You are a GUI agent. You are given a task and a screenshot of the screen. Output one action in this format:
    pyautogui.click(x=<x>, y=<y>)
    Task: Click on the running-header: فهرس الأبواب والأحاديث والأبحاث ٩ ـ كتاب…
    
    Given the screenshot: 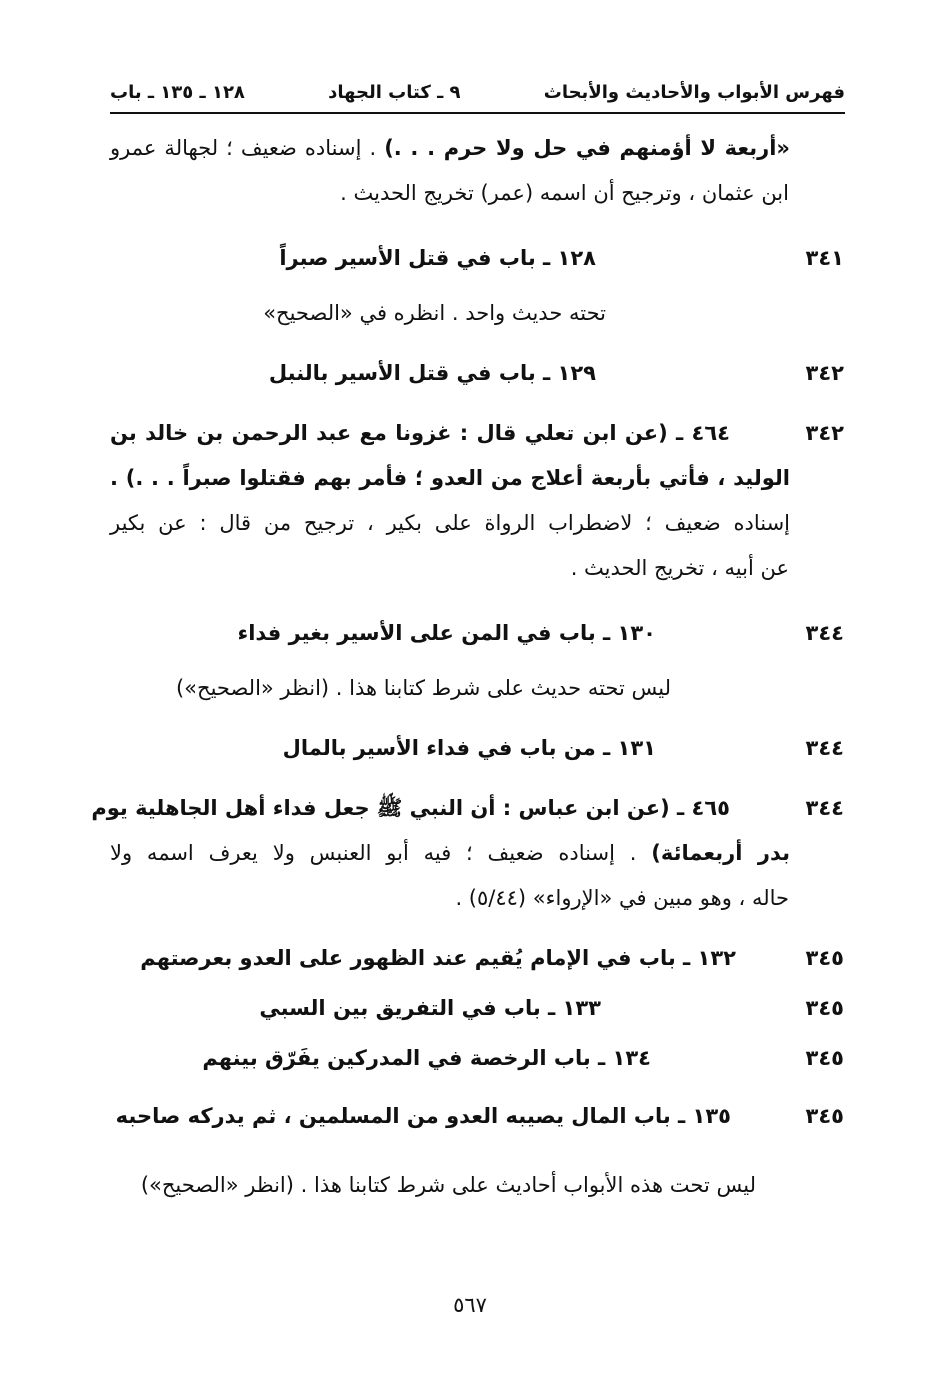 What is the action you would take?
    pyautogui.click(x=477, y=93)
    